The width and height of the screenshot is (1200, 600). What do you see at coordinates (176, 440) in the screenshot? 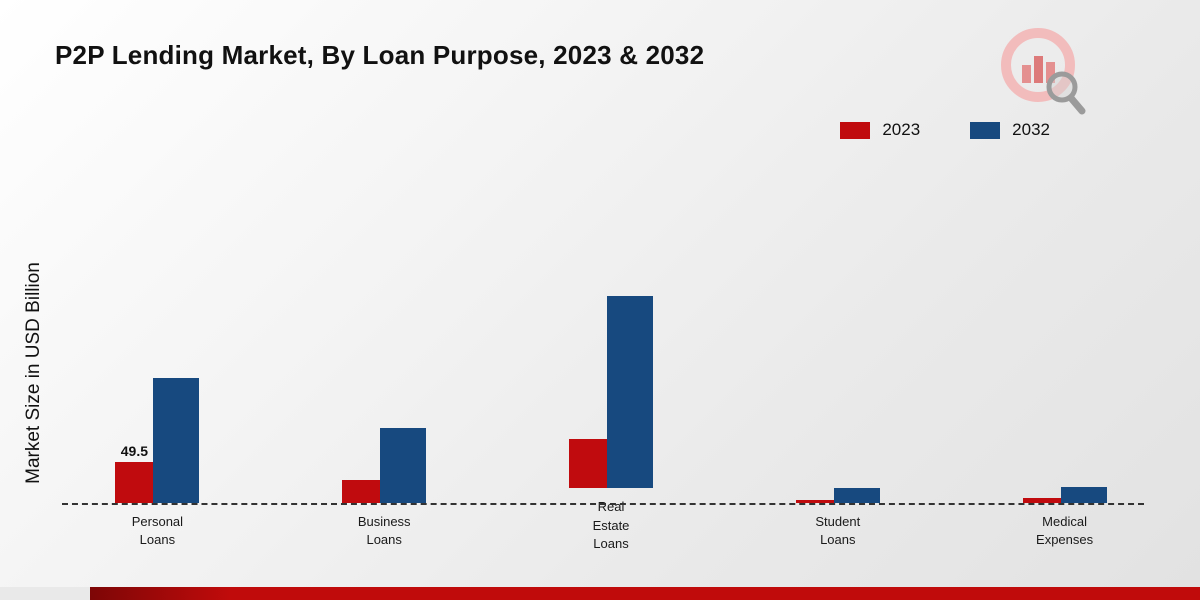
I see `bar-2032-personal-loans` at bounding box center [176, 440].